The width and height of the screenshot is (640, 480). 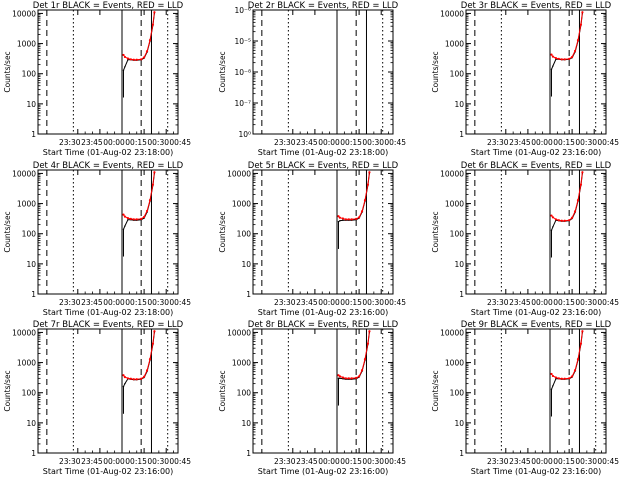 I want to click on chart-title: Det 5r BLACK = Events, RED = LLD, so click(x=323, y=166).